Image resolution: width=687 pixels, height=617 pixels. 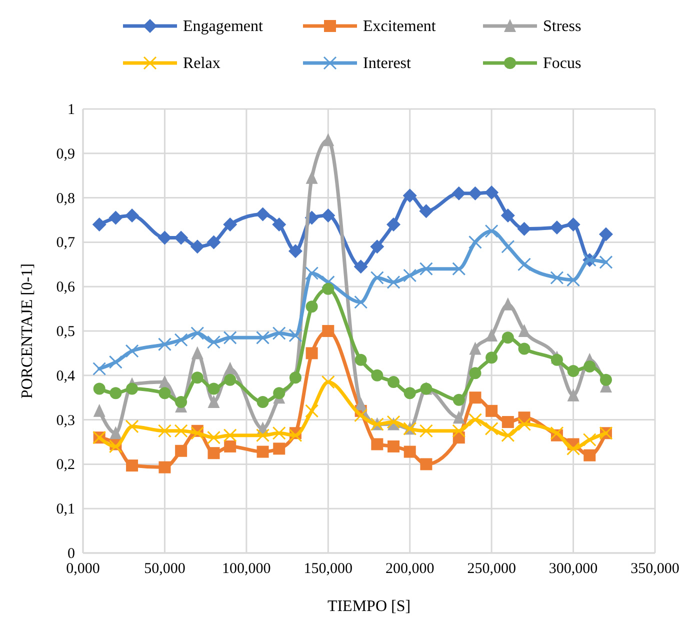 I want to click on legend-label: Stress, so click(x=562, y=26).